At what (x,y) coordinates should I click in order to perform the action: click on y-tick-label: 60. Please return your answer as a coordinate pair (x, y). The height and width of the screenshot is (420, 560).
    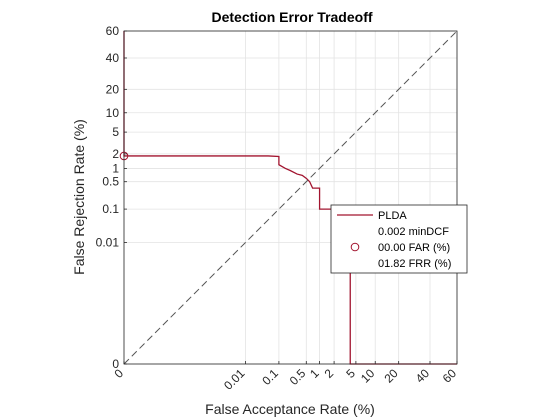
    Looking at the image, I should click on (113, 31).